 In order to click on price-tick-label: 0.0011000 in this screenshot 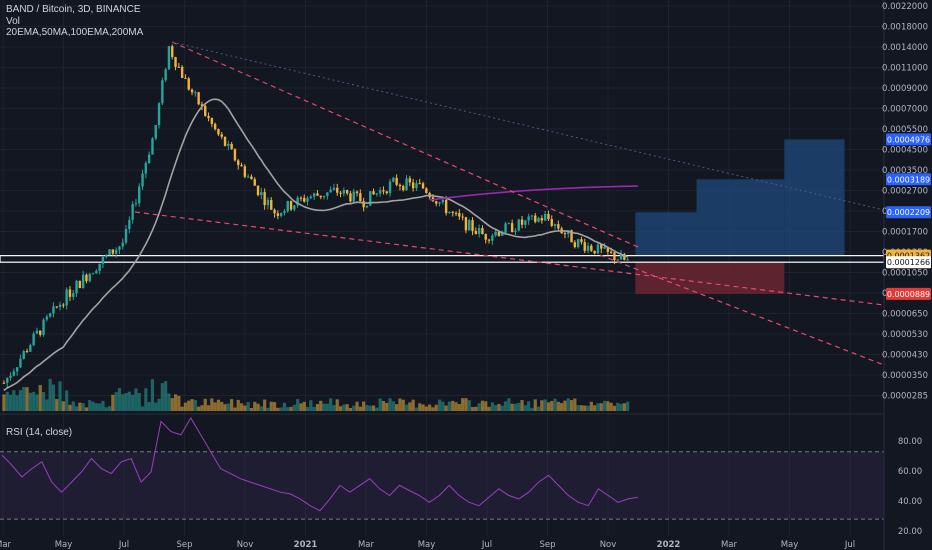, I will do `click(905, 69)`.